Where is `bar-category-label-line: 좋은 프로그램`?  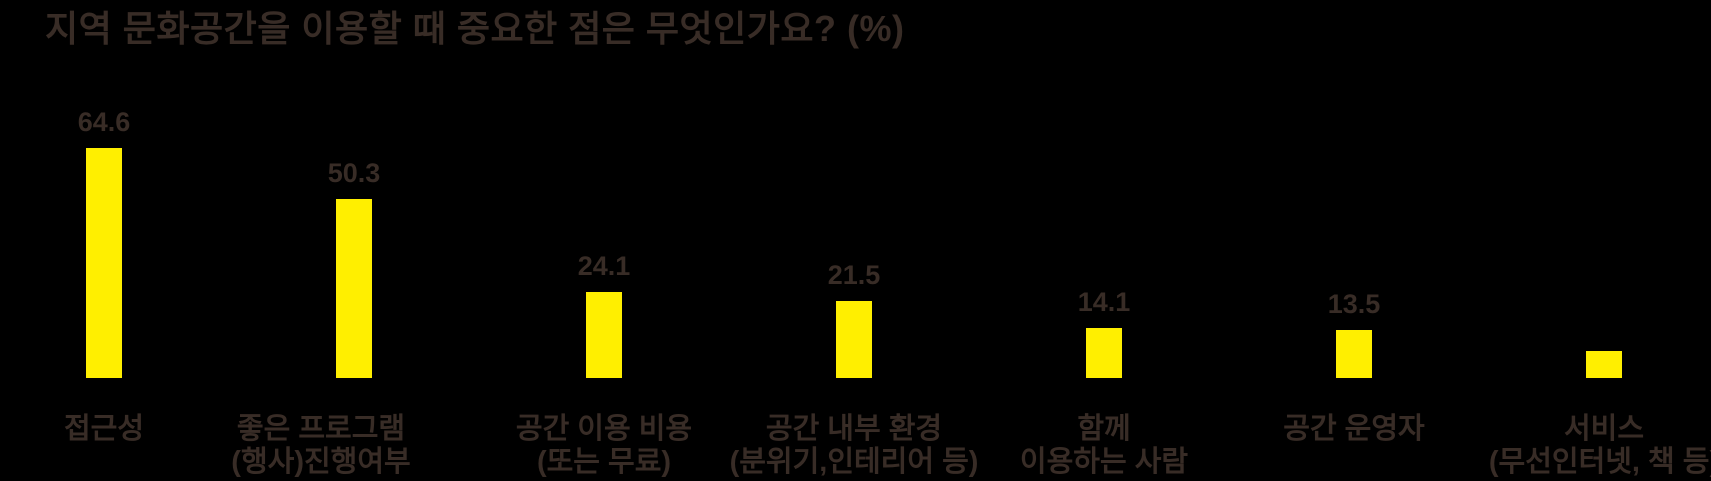 bar-category-label-line: 좋은 프로그램 is located at coordinates (321, 429).